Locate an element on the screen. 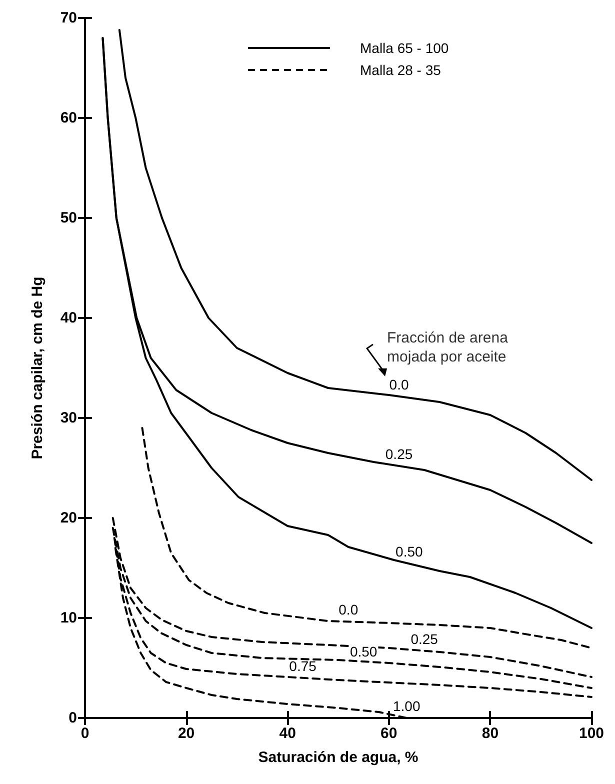 The height and width of the screenshot is (784, 615). x-tick-label: 100 is located at coordinates (591, 733).